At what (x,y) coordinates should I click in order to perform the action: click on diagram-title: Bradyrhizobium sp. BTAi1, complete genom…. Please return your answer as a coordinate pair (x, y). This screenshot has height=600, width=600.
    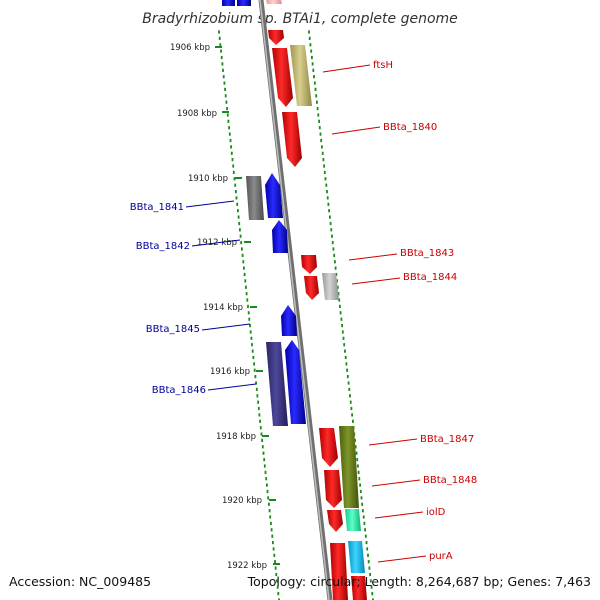
    Looking at the image, I should click on (300, 19).